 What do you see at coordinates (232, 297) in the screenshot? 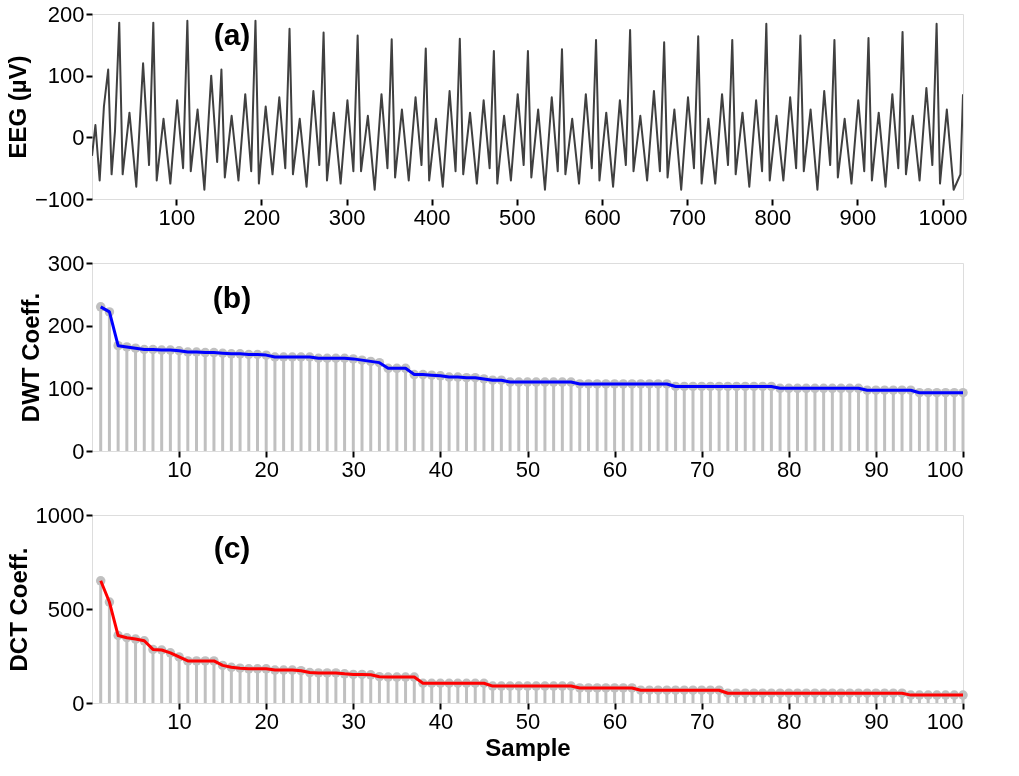
I see `annotation: (b)` at bounding box center [232, 297].